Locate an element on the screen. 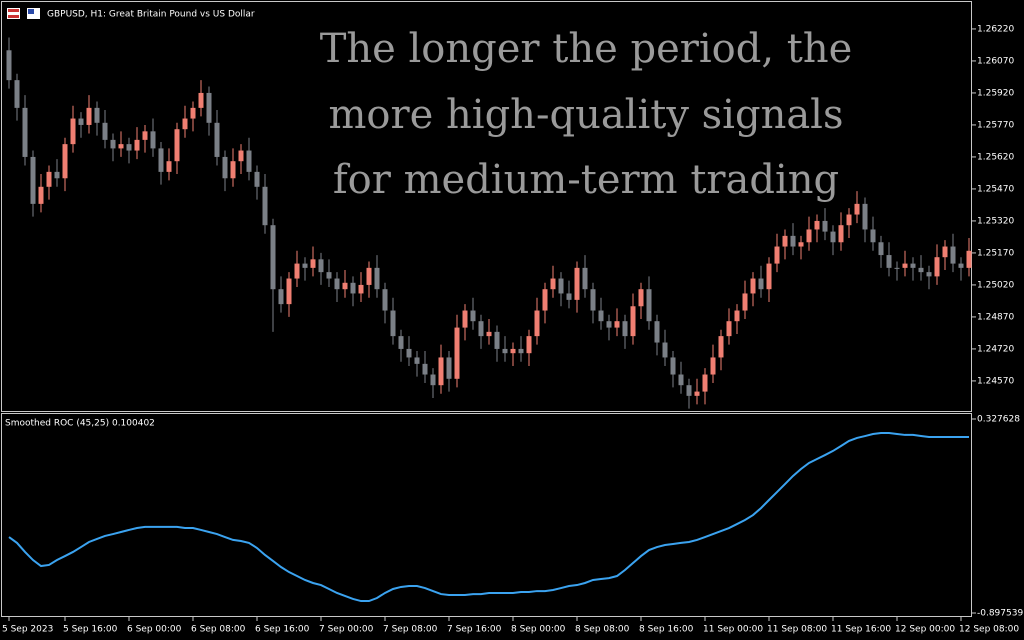 This screenshot has width=1024, height=640. x-tick-label: 8 Sep 00:00 is located at coordinates (538, 630).